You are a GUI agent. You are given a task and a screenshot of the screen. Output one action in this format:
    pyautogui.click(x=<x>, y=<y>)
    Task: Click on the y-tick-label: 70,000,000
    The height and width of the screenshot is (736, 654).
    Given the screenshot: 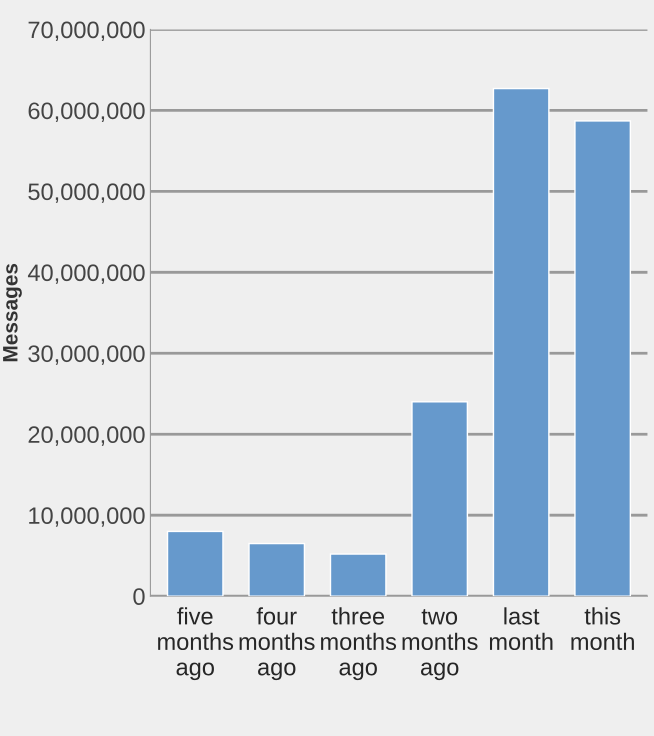 What is the action you would take?
    pyautogui.click(x=86, y=32)
    